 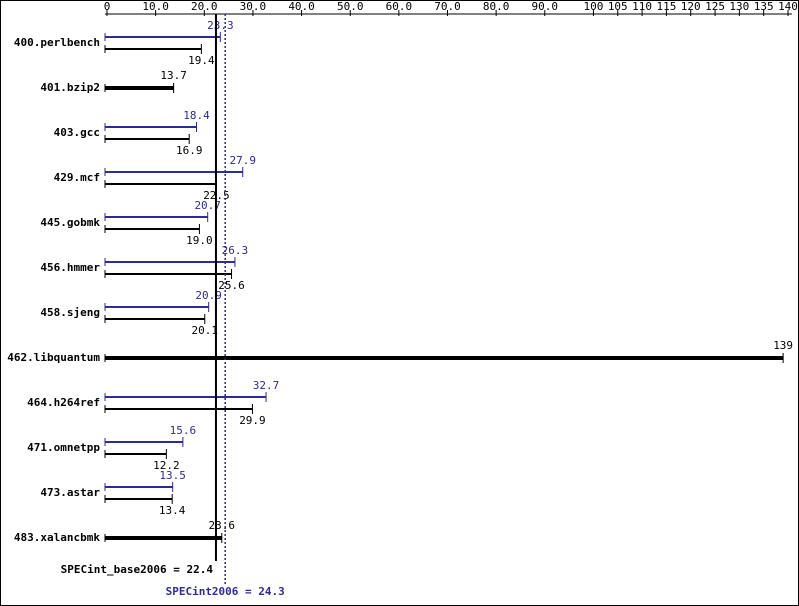 What do you see at coordinates (70, 267) in the screenshot?
I see `category-label: 456.hmmer` at bounding box center [70, 267].